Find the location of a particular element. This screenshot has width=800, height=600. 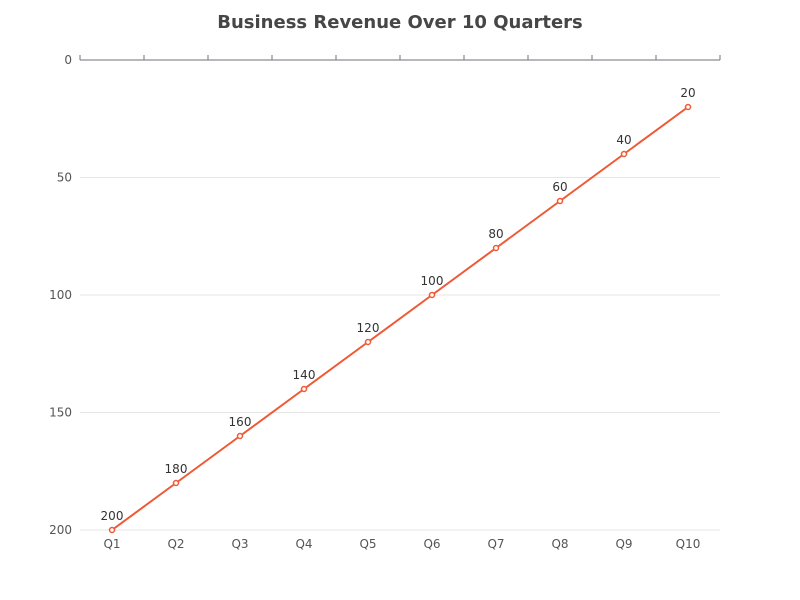

chart-title: Business Revenue Over 10 Quarters is located at coordinates (400, 22).